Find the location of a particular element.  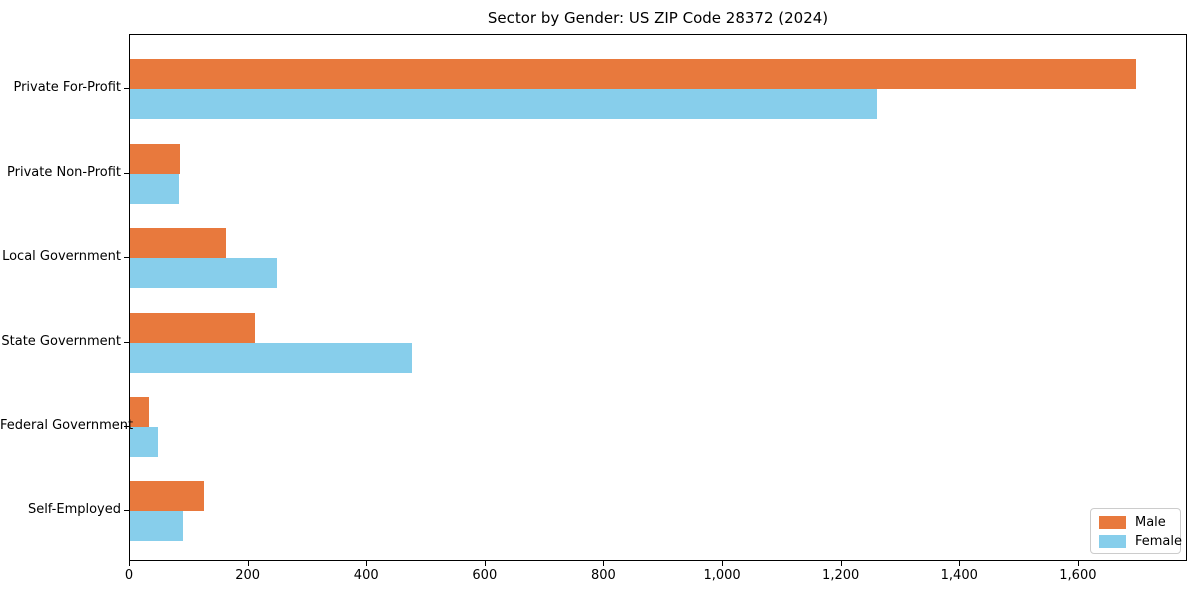

x-tick-label-1-600: 1,600 is located at coordinates (1078, 575).